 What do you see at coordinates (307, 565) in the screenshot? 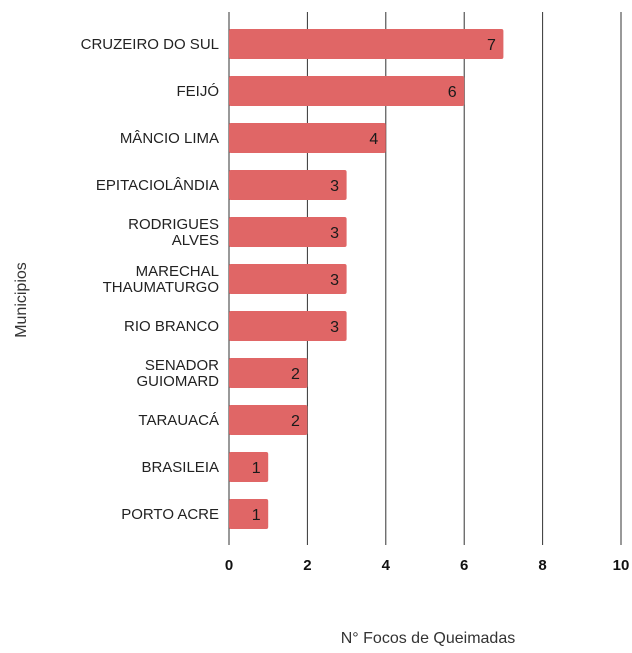
I see `x-tick-label: 2` at bounding box center [307, 565].